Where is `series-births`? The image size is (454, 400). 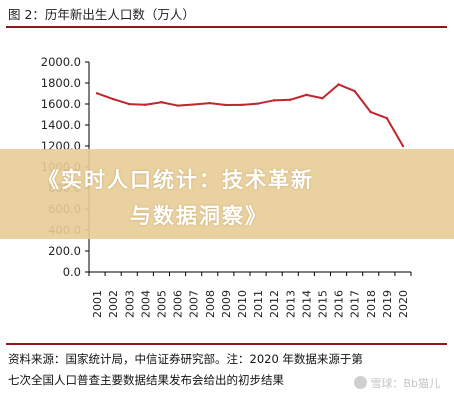
series-births is located at coordinates (250, 115).